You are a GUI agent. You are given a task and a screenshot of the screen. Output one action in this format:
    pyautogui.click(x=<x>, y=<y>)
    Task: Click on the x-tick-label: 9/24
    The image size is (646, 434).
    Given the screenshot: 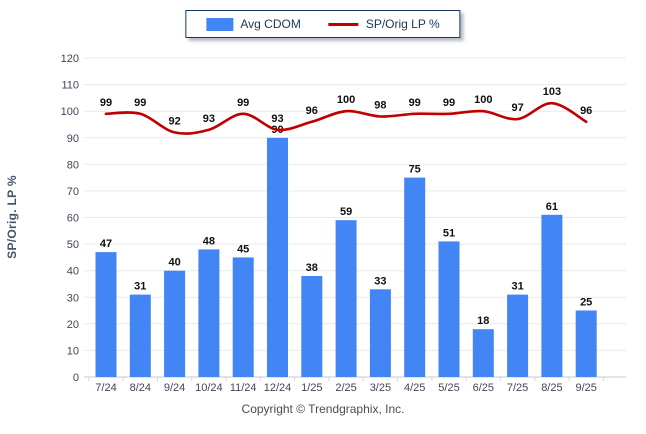 What is the action you would take?
    pyautogui.click(x=174, y=388)
    